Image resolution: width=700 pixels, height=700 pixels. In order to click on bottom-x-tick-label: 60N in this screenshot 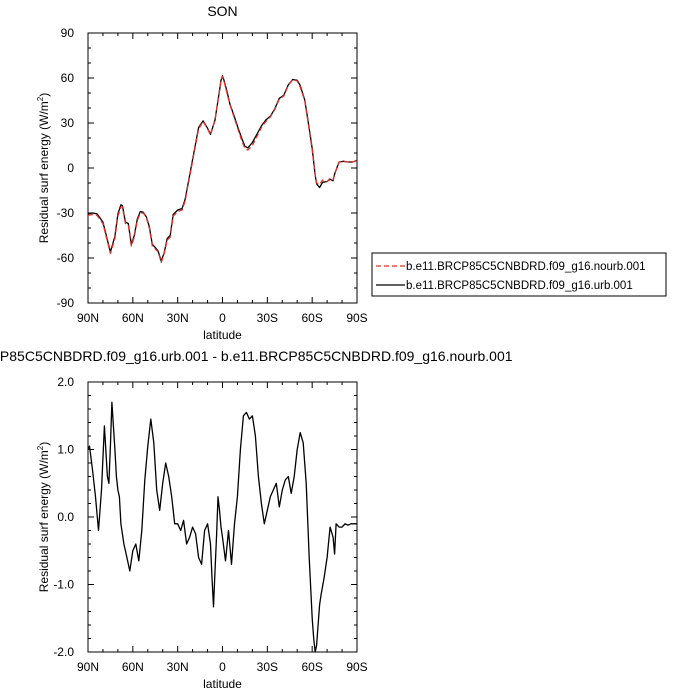, I will do `click(133, 667)`.